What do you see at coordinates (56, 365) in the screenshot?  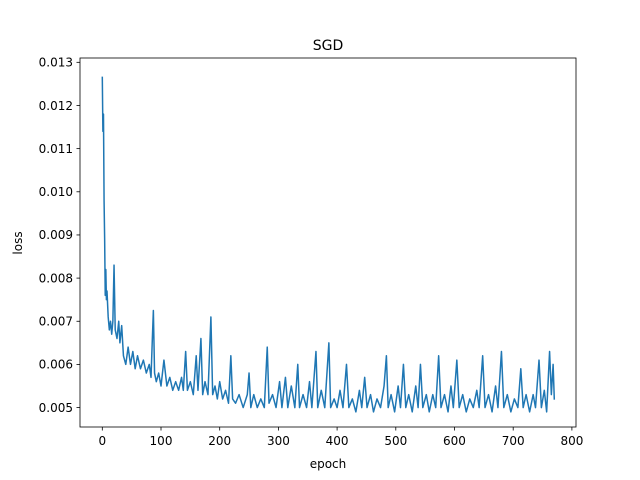 I see `y-tick-label: 0.006` at bounding box center [56, 365].